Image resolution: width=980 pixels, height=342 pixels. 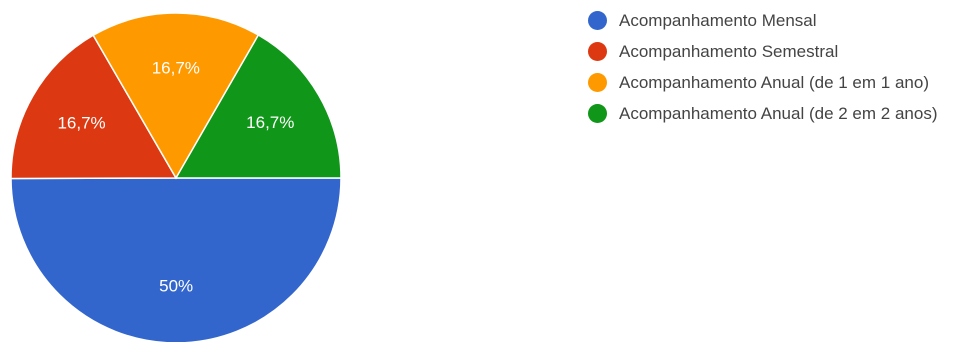 I want to click on legend-item-anual-1: Acompanhamento Anual (de 1 em 1 ano), so click(x=783, y=82).